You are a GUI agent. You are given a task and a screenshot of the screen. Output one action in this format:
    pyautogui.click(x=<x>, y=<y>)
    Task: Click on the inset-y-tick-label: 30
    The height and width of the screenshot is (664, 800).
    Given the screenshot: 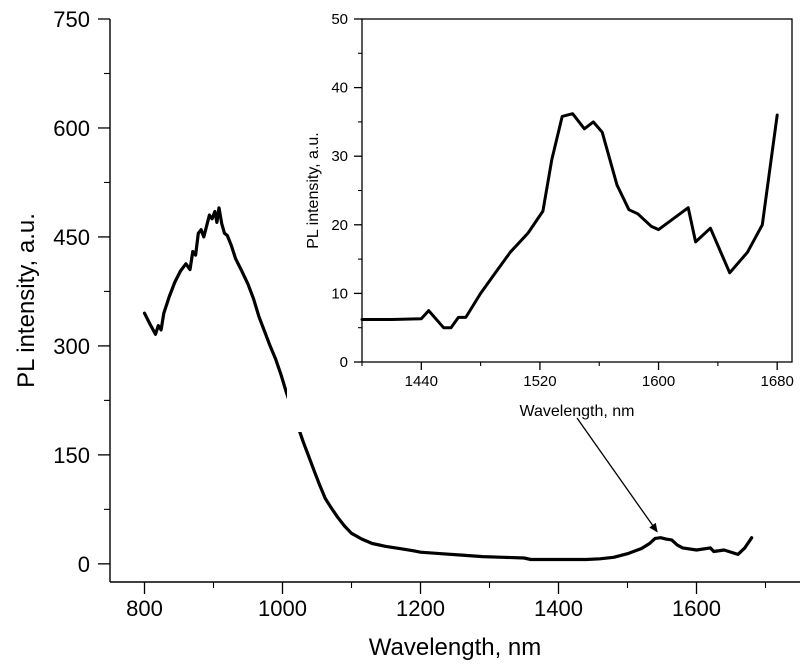 What is the action you would take?
    pyautogui.click(x=339, y=156)
    